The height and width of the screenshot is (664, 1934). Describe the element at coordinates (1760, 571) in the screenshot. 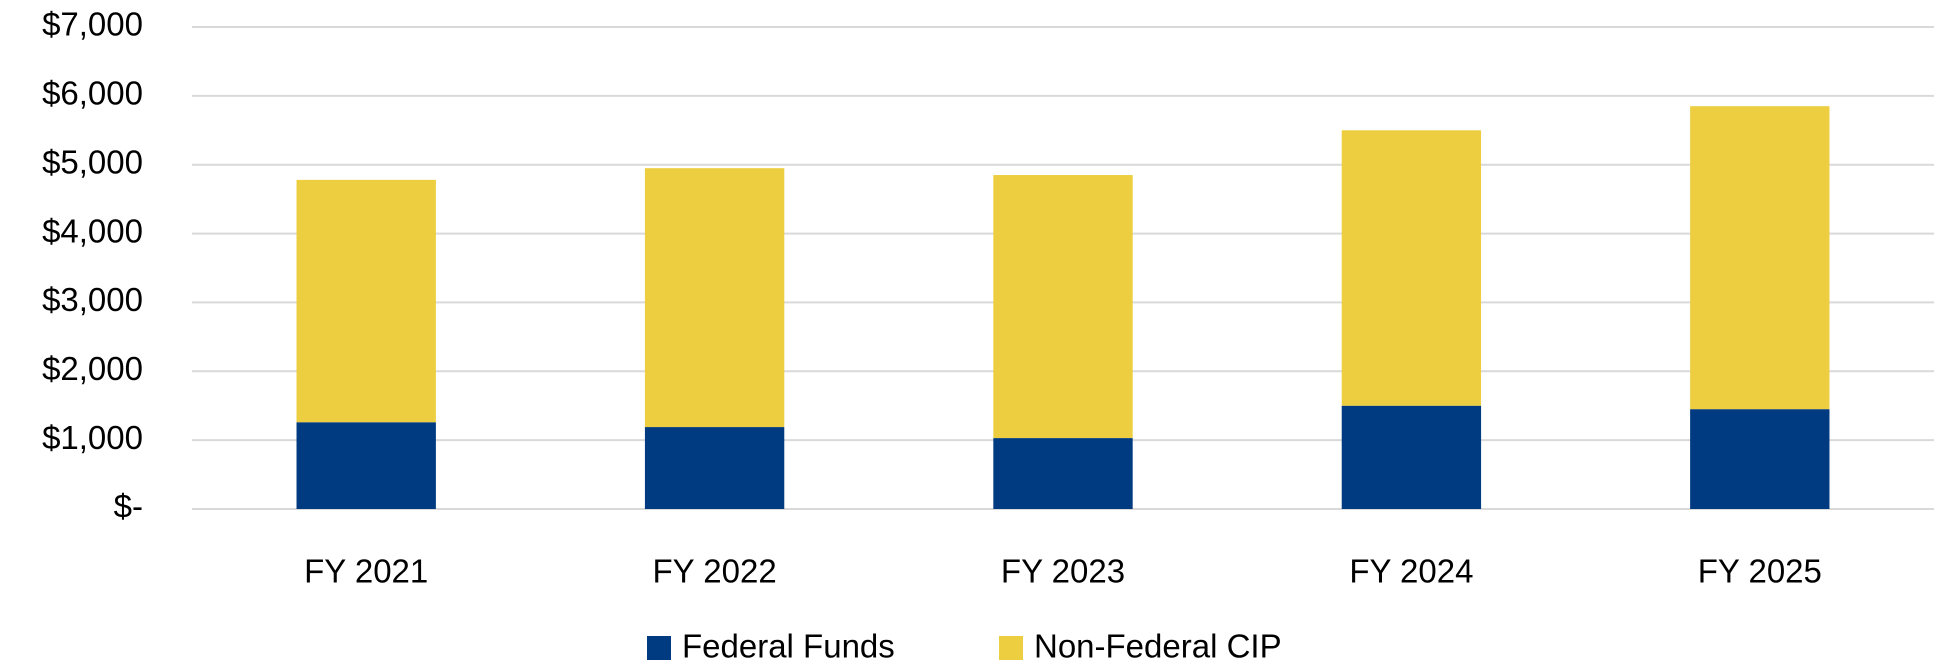

I see `x-tick-label: FY 2025` at that location.